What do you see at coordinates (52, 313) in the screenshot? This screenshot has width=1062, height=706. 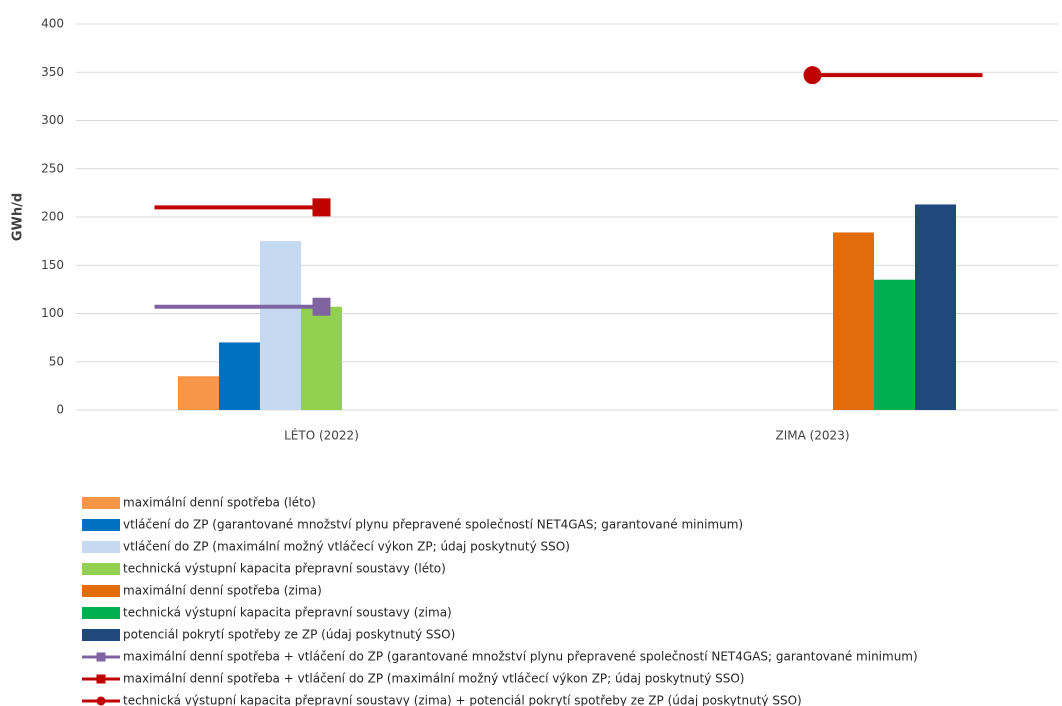 I see `y-tick-label: 100` at bounding box center [52, 313].